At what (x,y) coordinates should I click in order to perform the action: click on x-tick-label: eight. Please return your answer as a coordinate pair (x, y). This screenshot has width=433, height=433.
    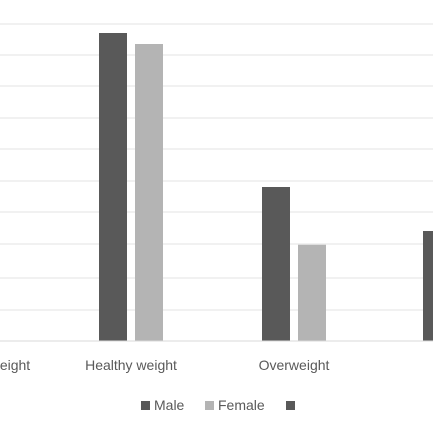
    Looking at the image, I should click on (15, 365).